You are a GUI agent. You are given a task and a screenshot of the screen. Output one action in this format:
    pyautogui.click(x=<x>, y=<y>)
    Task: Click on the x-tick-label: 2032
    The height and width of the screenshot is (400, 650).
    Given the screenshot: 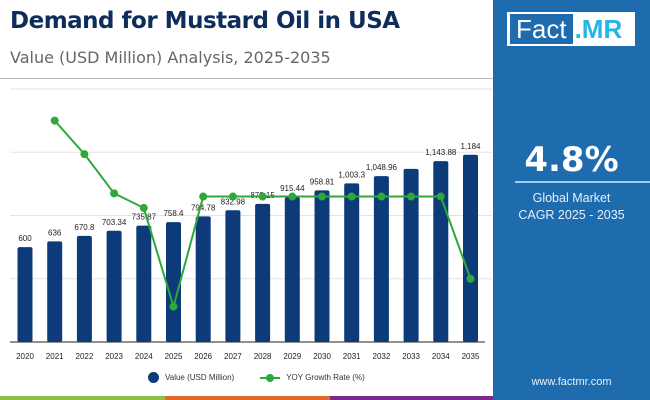 What is the action you would take?
    pyautogui.click(x=382, y=356)
    